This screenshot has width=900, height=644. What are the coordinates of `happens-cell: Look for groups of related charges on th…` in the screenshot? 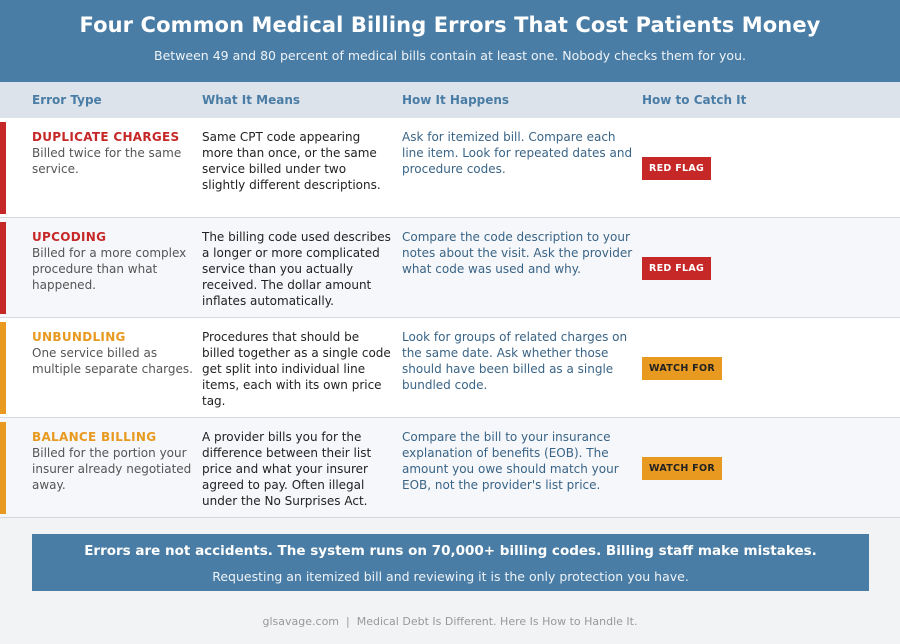 It's located at (515, 361).